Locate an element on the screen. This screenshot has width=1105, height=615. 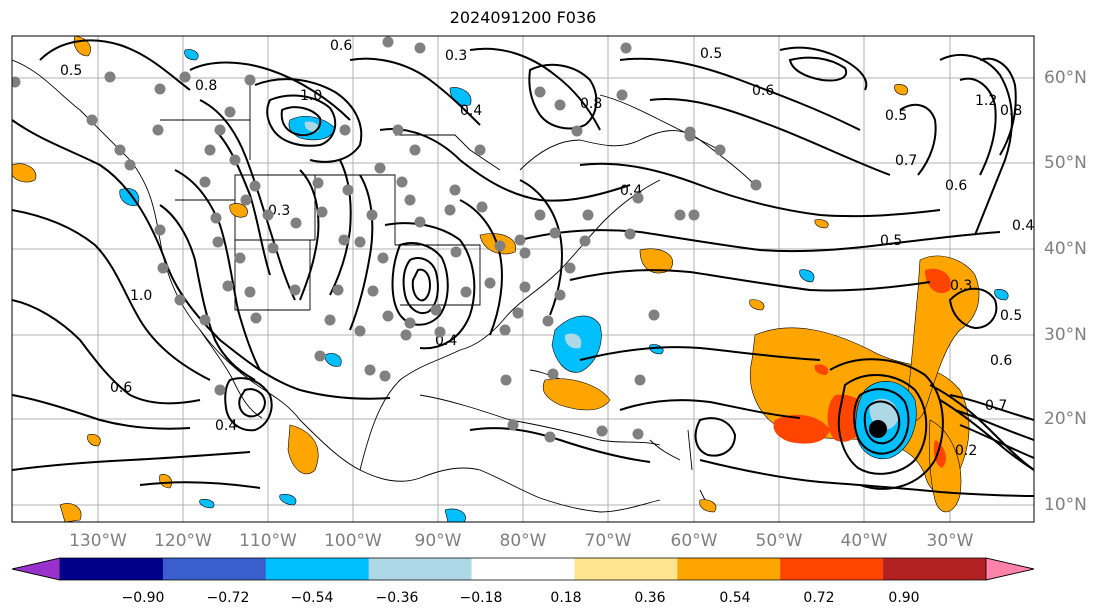
latitude-labels: 60°N 50°N 40°N 30°N 20°N 10°N is located at coordinates (1065, 291).